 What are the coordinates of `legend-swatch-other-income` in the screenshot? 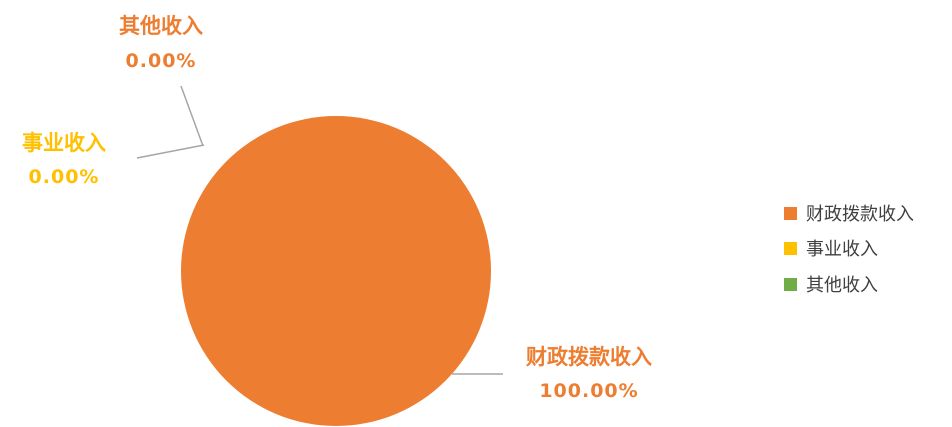 It's located at (790, 284).